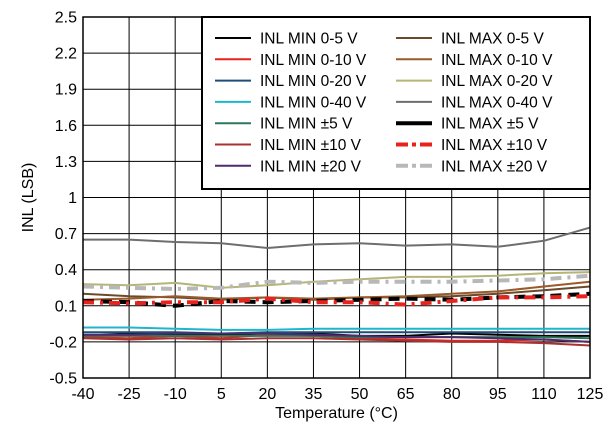  I want to click on x-tick-label: 20, so click(267, 394).